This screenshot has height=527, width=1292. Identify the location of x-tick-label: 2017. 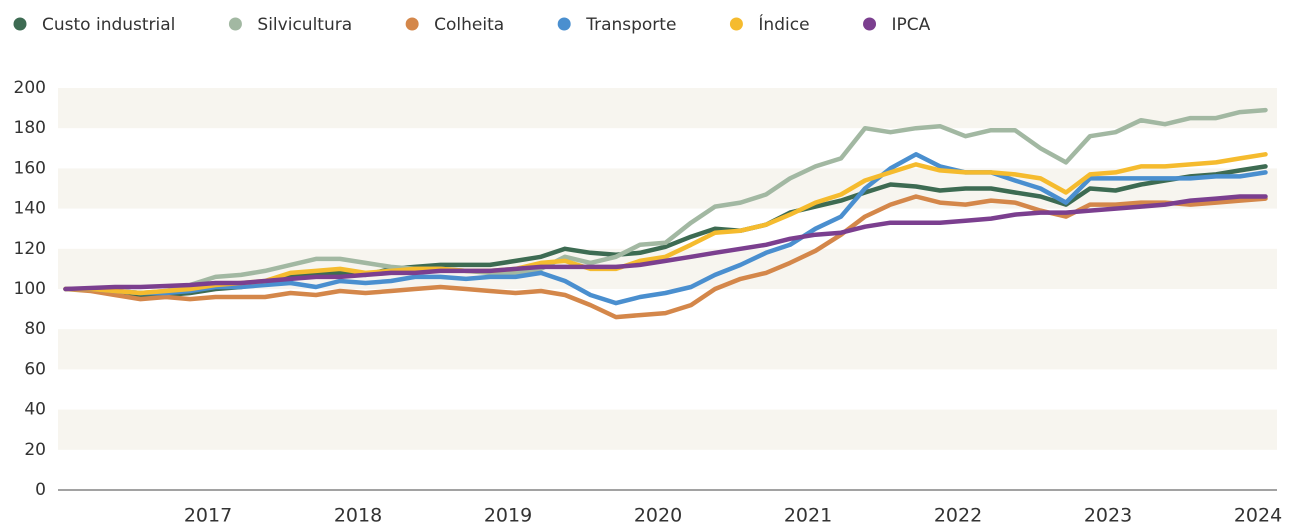
(208, 516).